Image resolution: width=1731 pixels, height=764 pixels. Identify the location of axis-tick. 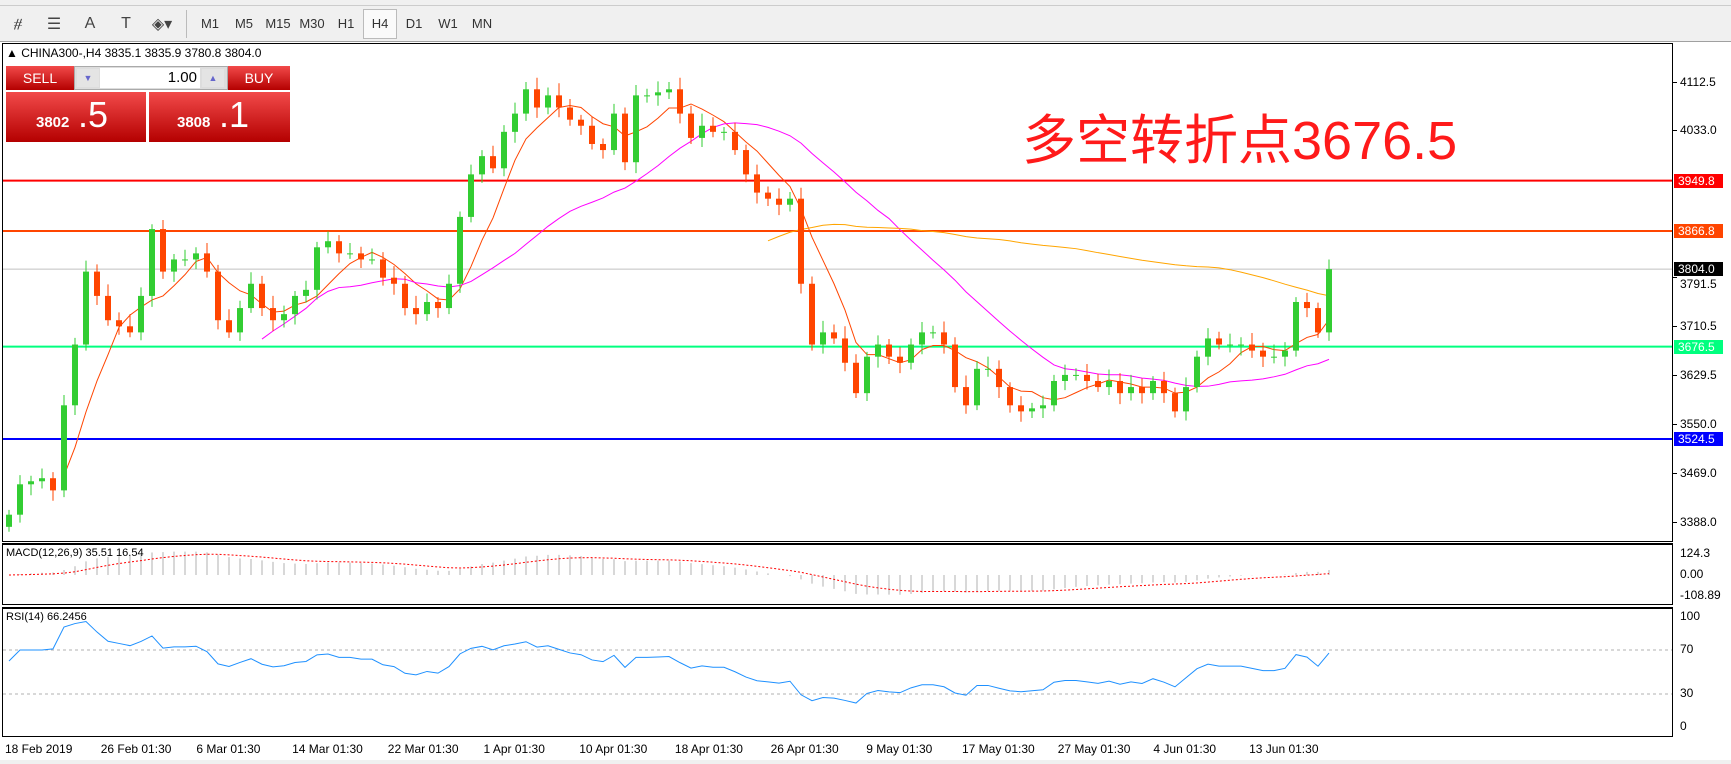
(1675, 473).